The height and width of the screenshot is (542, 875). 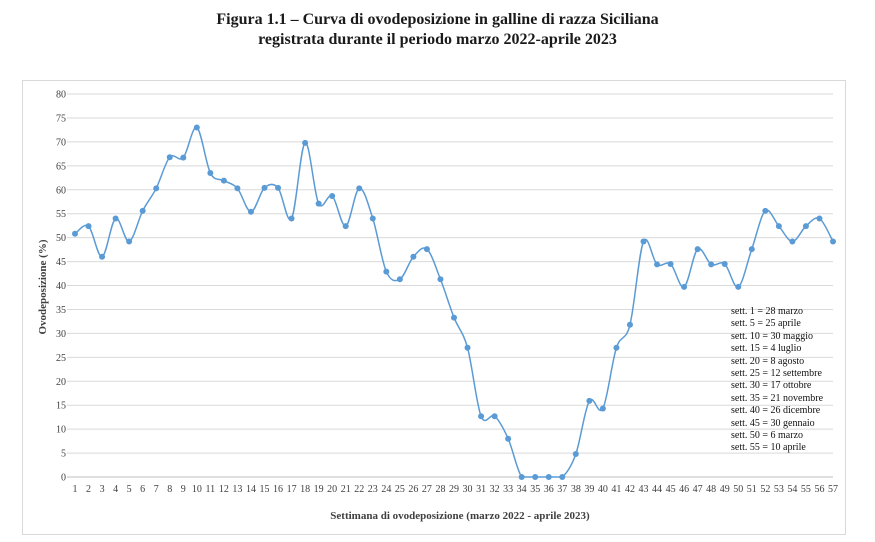 I want to click on x-tick-label: 21, so click(x=346, y=489).